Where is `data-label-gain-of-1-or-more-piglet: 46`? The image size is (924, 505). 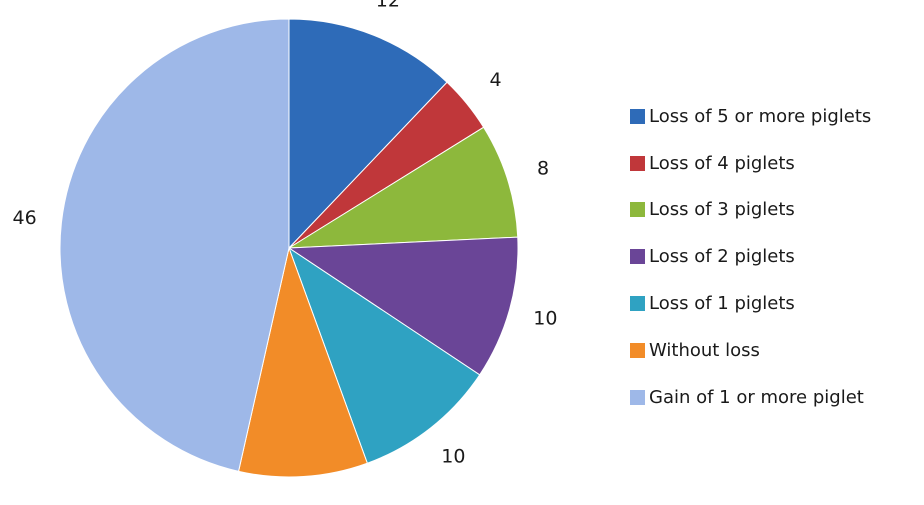 data-label-gain-of-1-or-more-piglet: 46 is located at coordinates (25, 218).